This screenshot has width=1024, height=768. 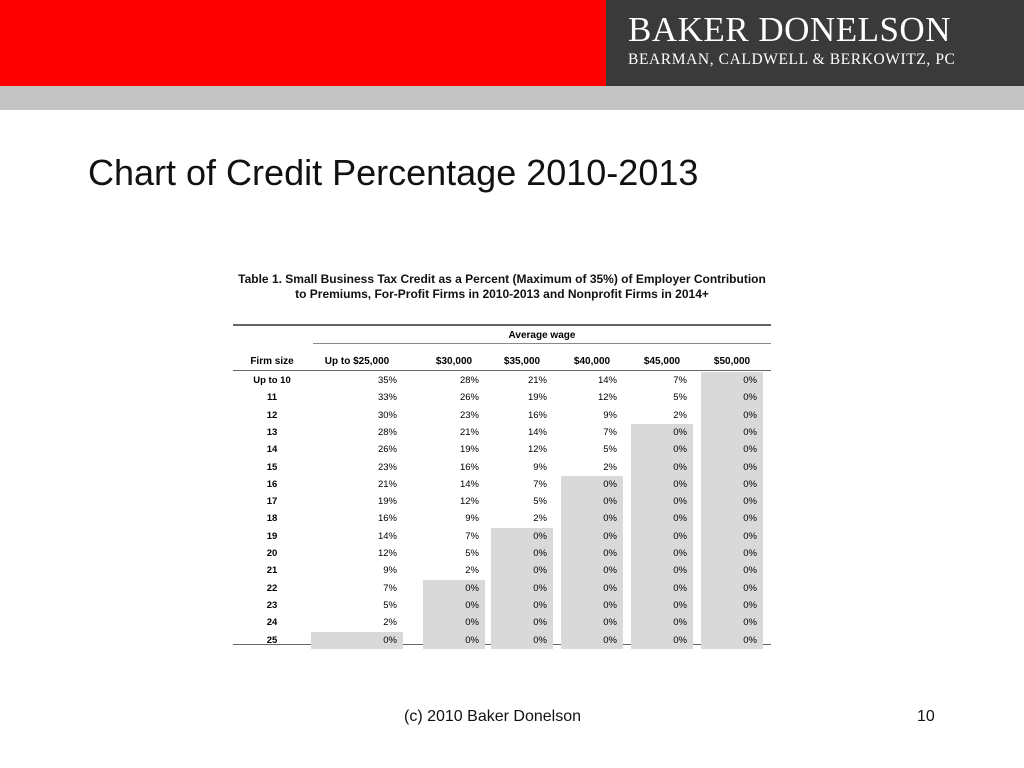 I want to click on column-header: $40,000, so click(x=592, y=361).